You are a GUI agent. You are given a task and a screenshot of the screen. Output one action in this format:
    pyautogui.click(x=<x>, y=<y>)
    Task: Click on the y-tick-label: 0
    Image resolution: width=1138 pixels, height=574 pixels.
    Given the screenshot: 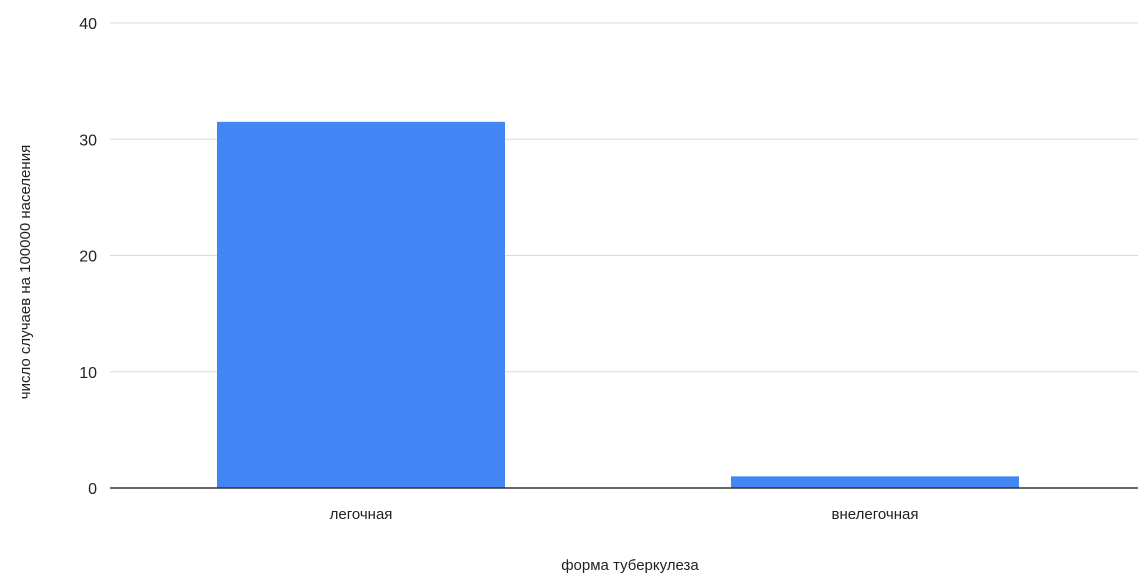 What is the action you would take?
    pyautogui.click(x=92, y=489)
    